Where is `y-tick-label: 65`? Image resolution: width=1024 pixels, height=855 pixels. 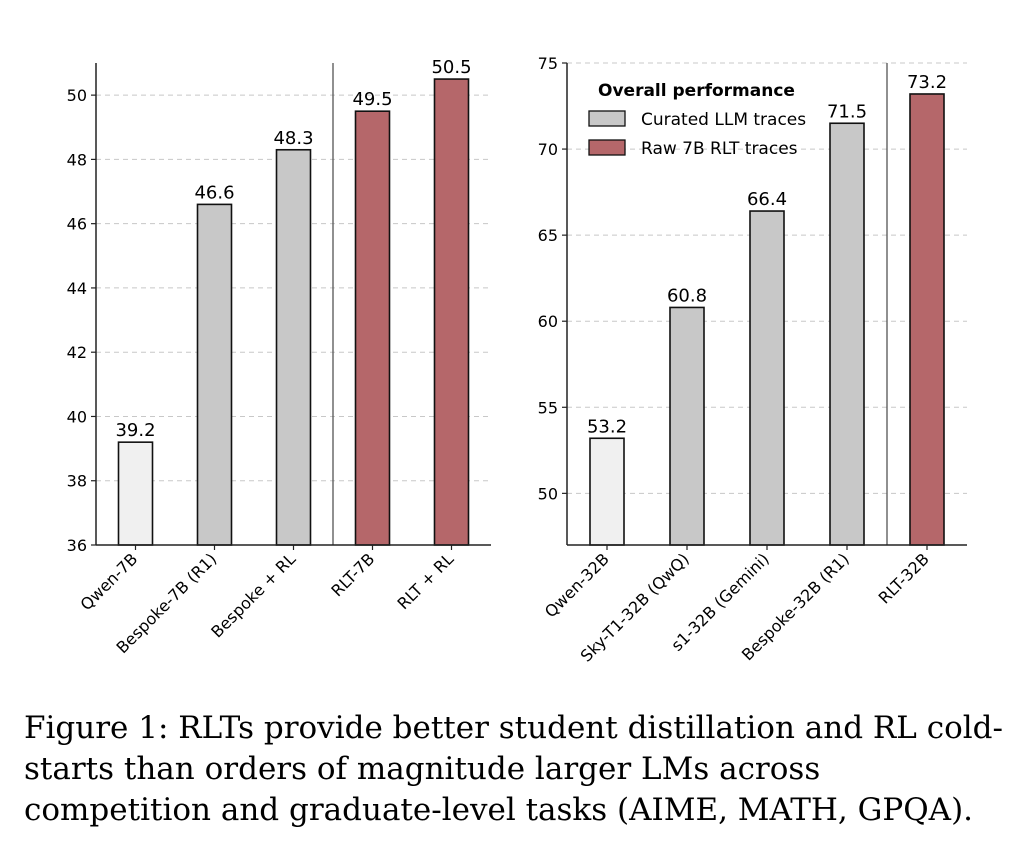
y-tick-label: 65 is located at coordinates (548, 235).